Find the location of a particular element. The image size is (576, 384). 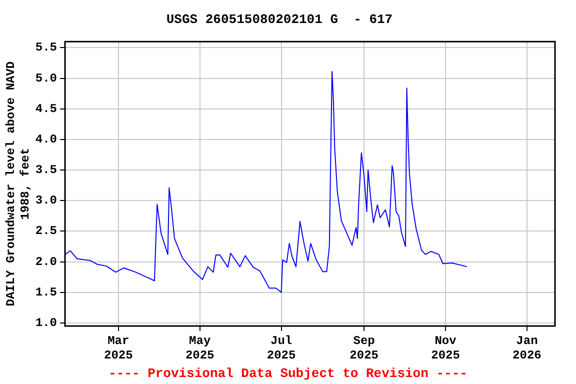

x-tick-label: Sep 2025 is located at coordinates (364, 348).